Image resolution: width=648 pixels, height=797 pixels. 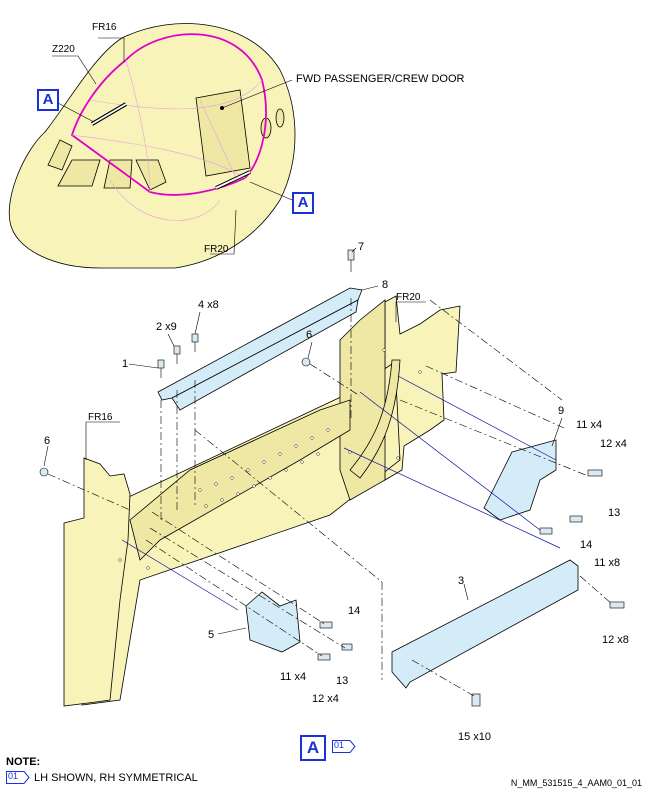 What do you see at coordinates (116, 778) in the screenshot?
I see `note-text: LH SHOWN, RH SYMMETRICAL` at bounding box center [116, 778].